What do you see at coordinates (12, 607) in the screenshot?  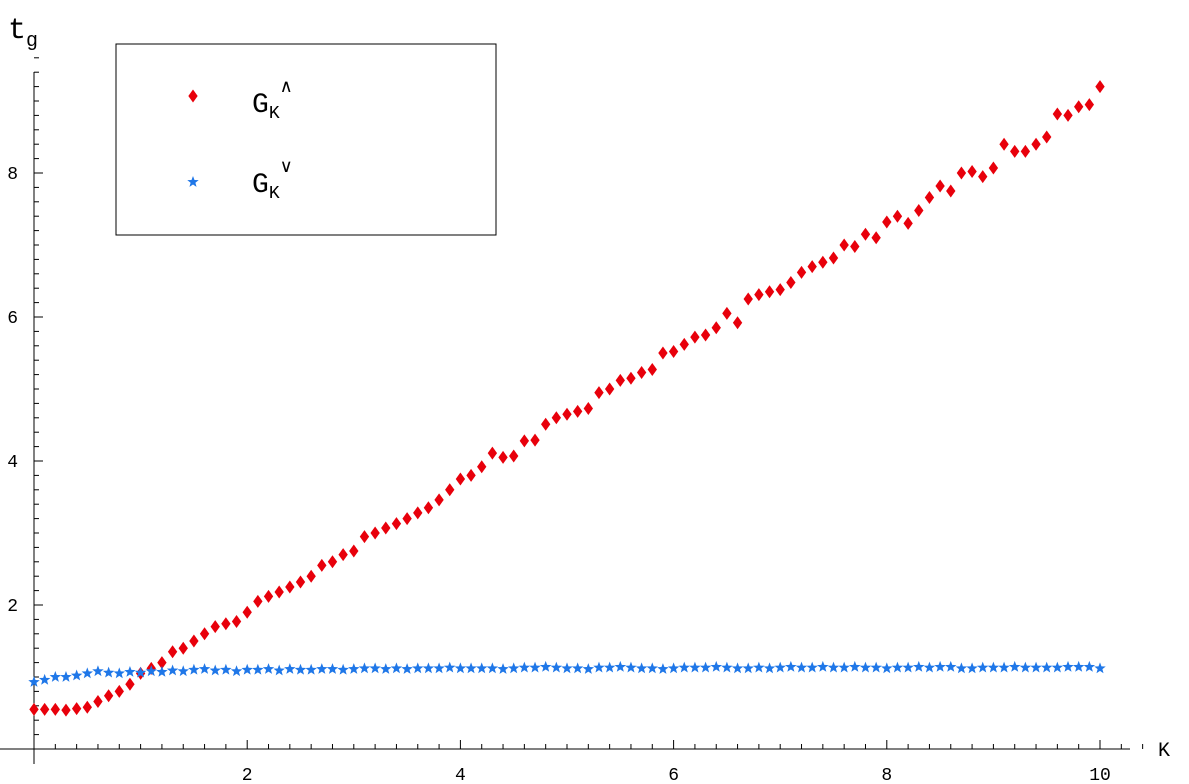 I see `y-tick-label: 2` at bounding box center [12, 607].